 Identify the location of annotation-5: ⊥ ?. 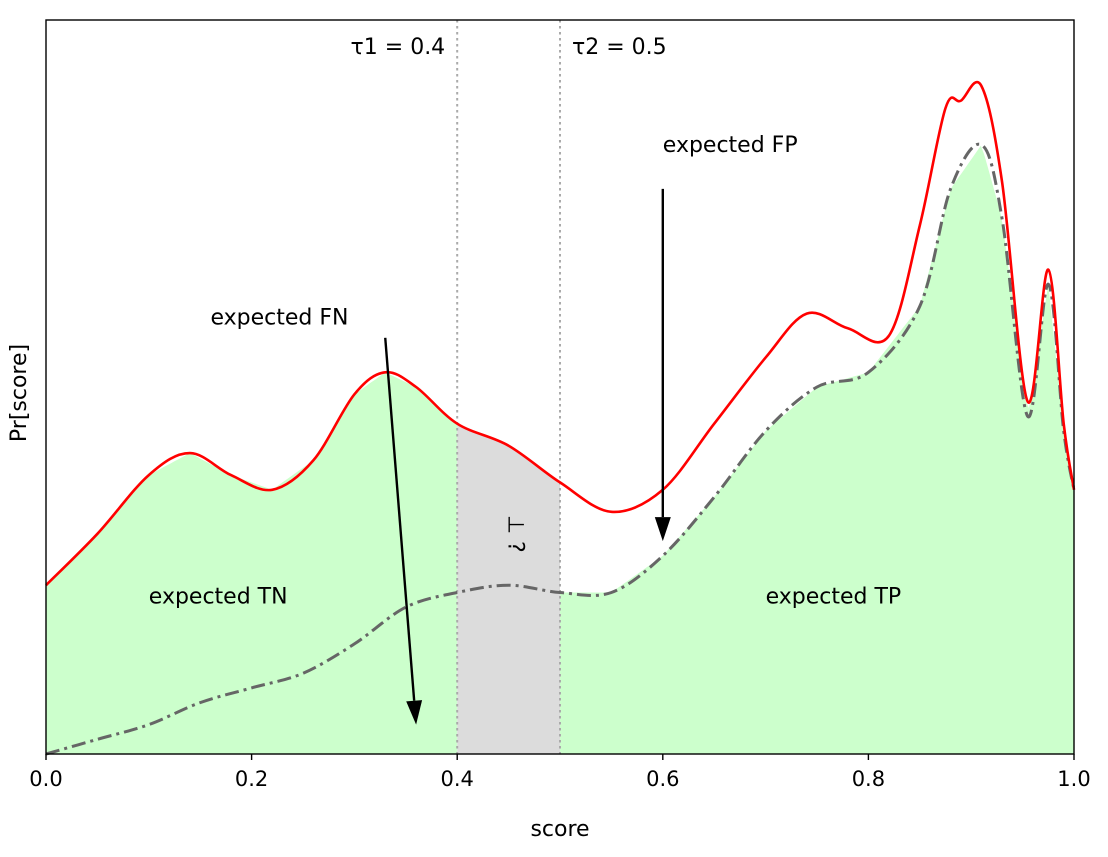
(515, 534).